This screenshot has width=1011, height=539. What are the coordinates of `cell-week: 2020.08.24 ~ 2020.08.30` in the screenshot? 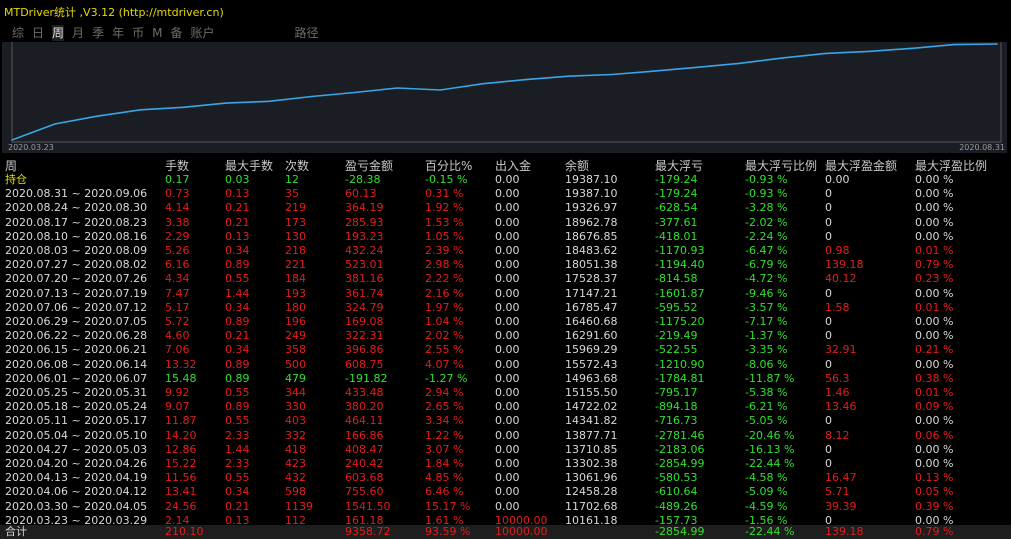 It's located at (76, 208).